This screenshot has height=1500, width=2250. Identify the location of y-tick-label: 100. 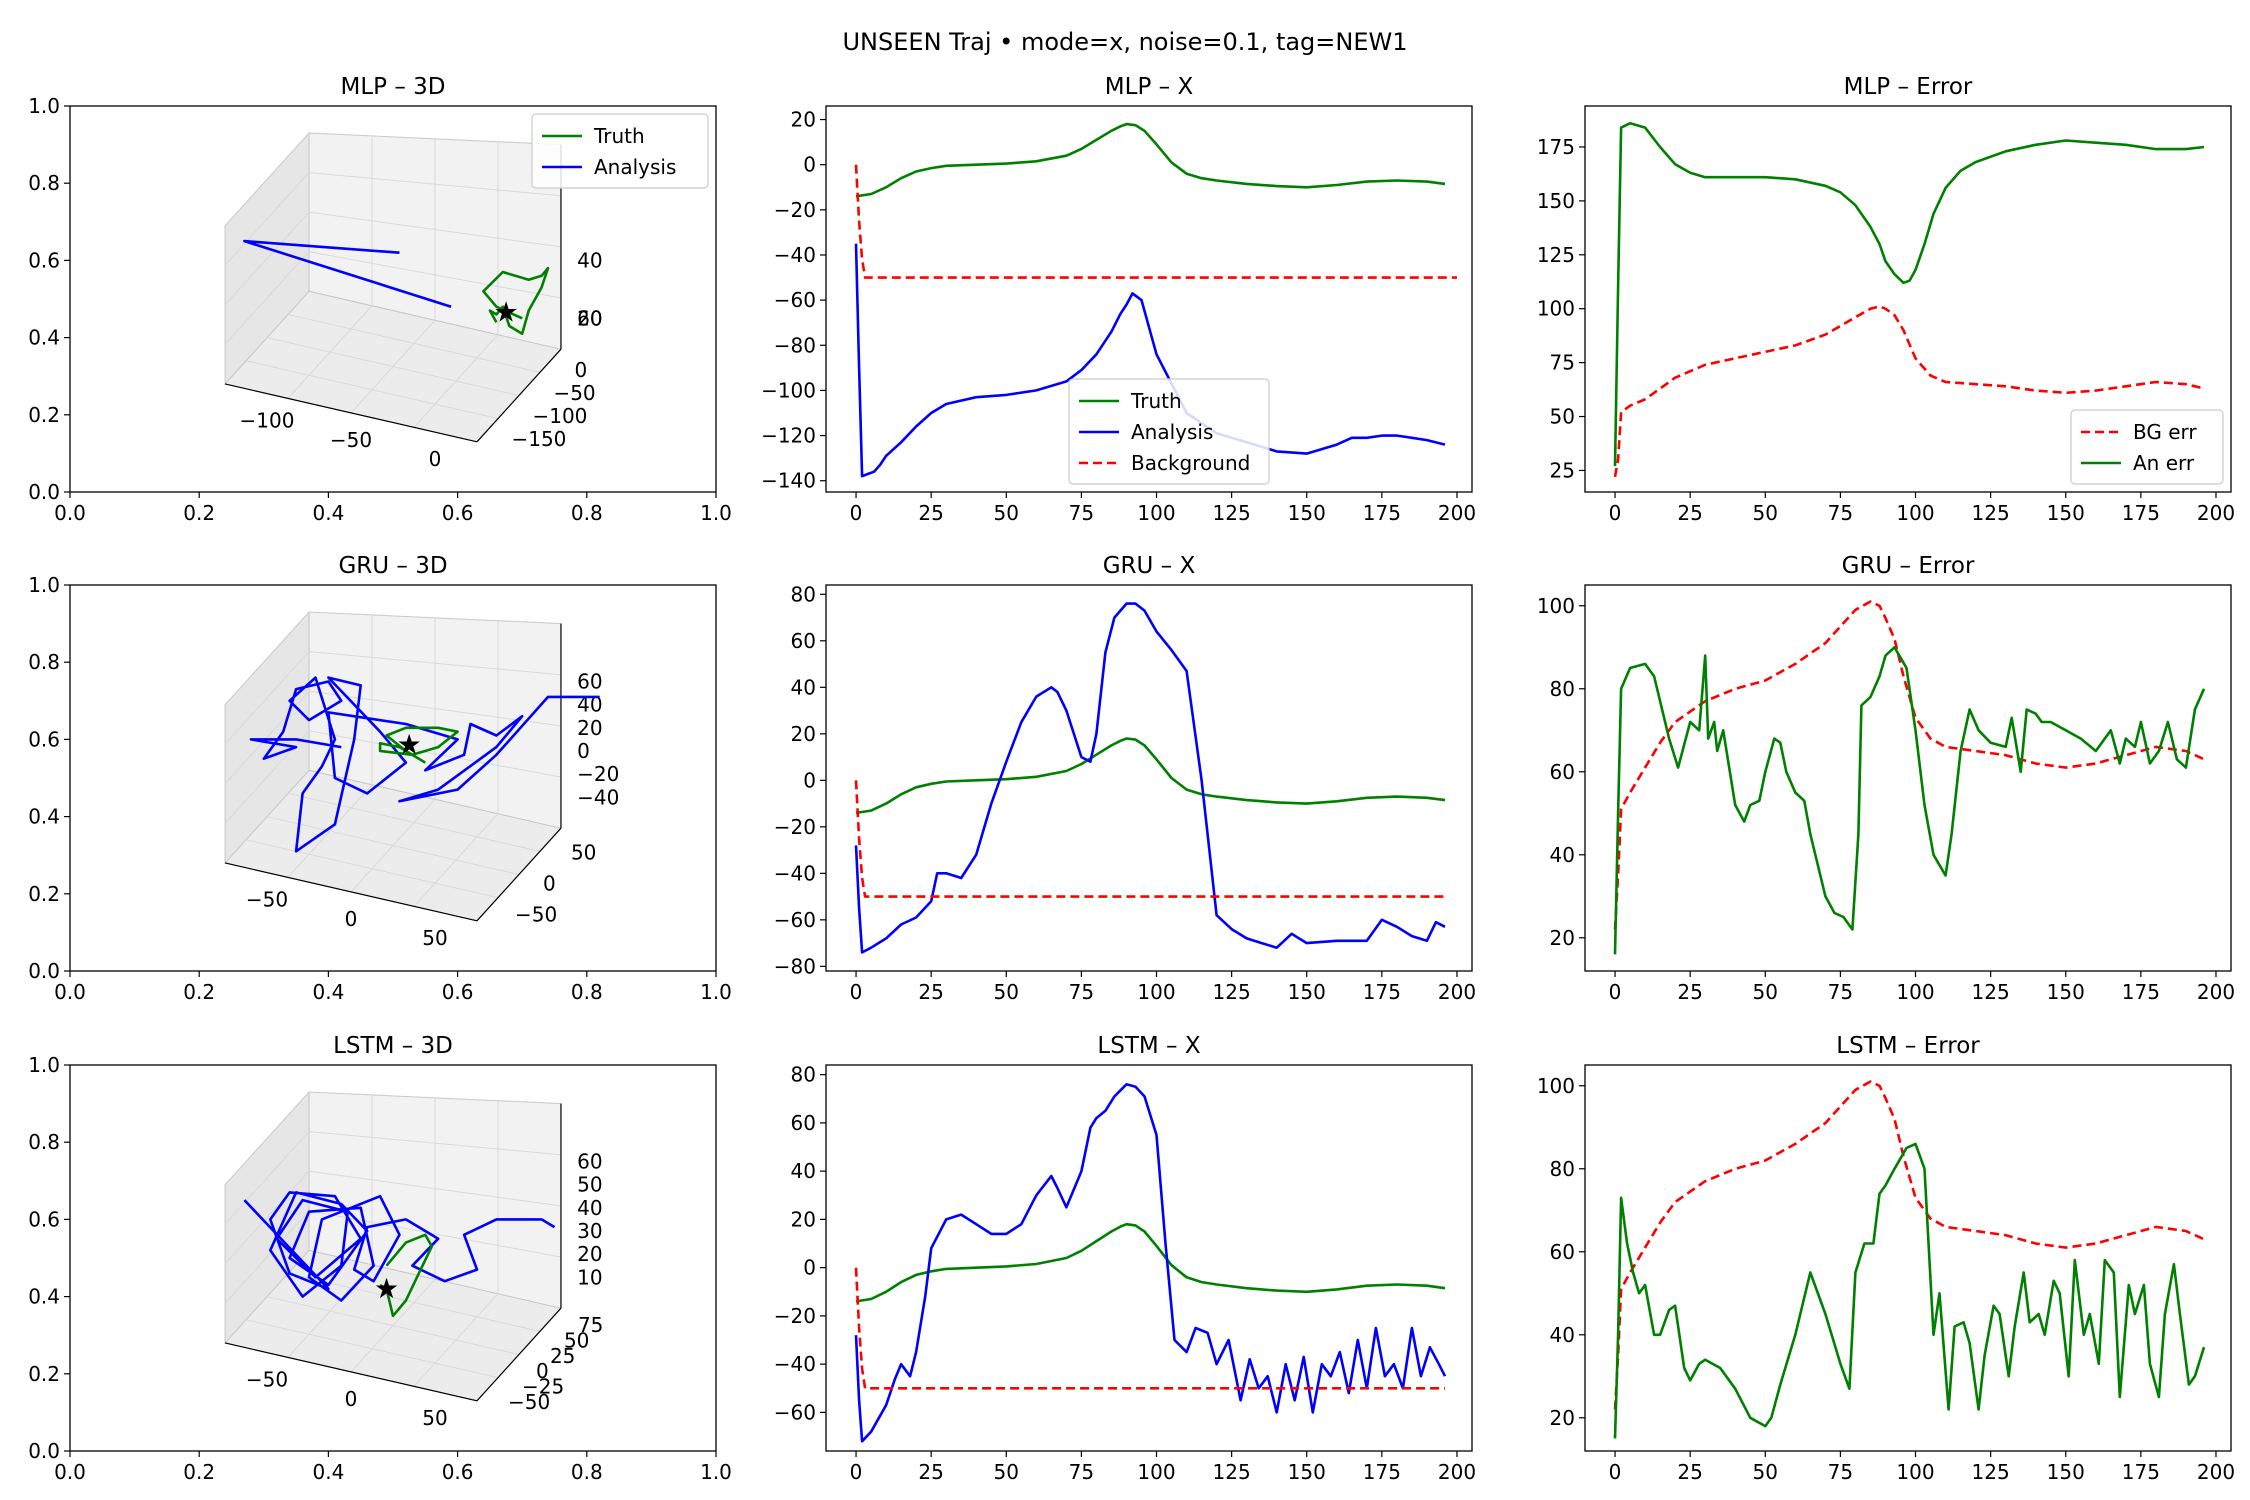
(1556, 309).